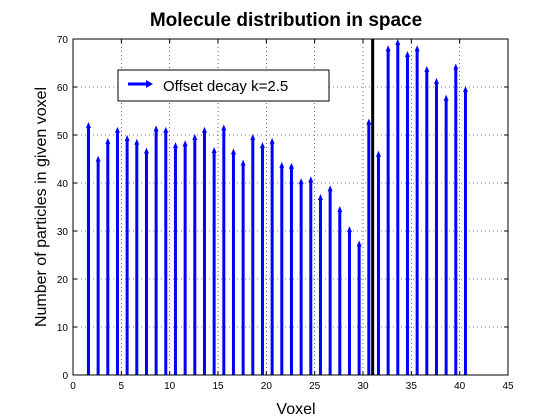 The width and height of the screenshot is (560, 420). Describe the element at coordinates (218, 386) in the screenshot. I see `x-tick-label: 15` at that location.